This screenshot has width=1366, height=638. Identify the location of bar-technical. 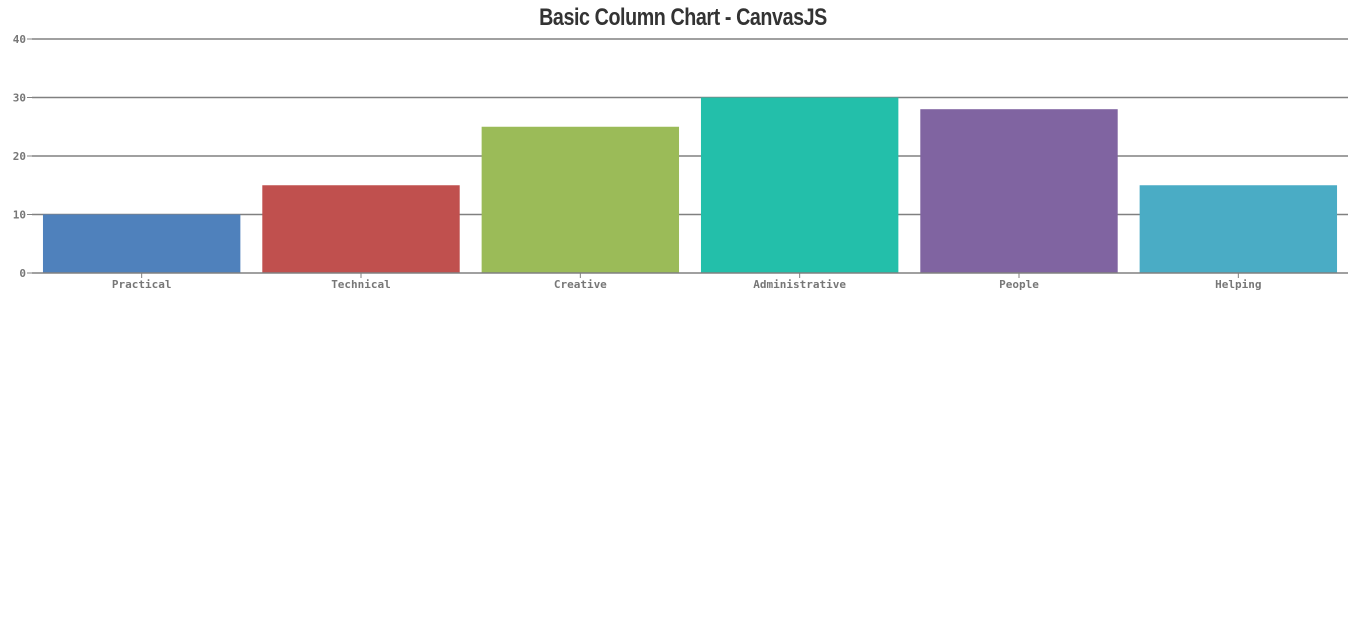
(361, 229).